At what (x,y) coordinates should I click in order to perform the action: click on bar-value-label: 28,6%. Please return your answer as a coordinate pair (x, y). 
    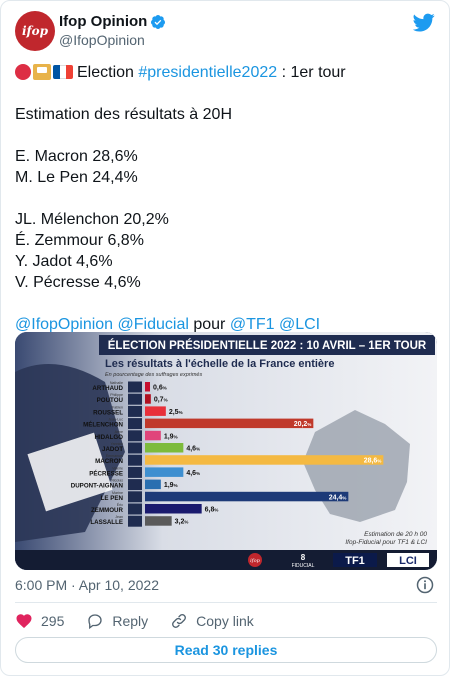
    Looking at the image, I should click on (373, 461).